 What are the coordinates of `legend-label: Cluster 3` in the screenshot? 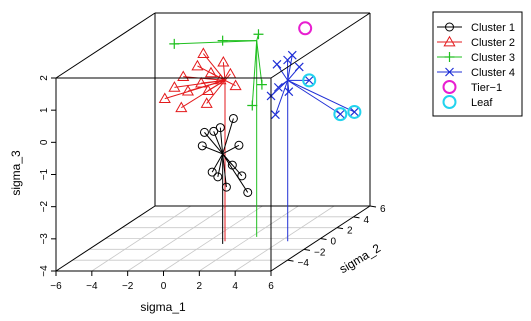 It's located at (493, 58).